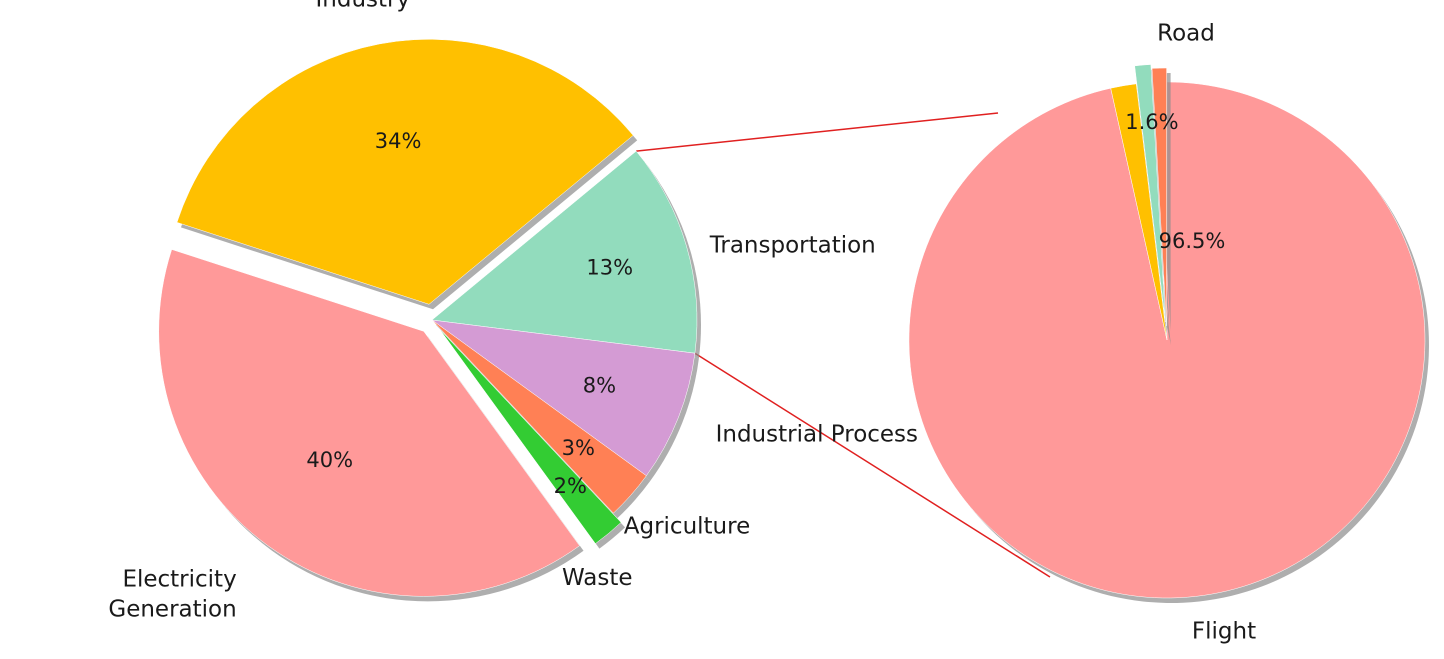  What do you see at coordinates (362, 6) in the screenshot?
I see `category-label-industry: Industry` at bounding box center [362, 6].